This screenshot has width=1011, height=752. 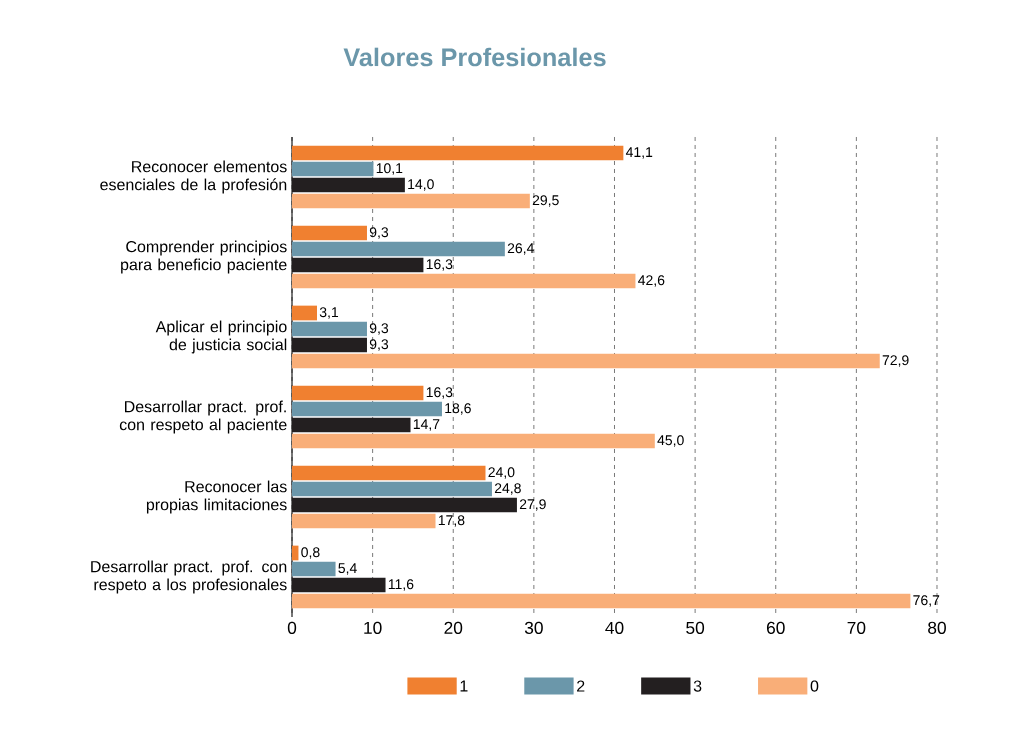 What do you see at coordinates (520, 249) in the screenshot?
I see `data-label: 26,4` at bounding box center [520, 249].